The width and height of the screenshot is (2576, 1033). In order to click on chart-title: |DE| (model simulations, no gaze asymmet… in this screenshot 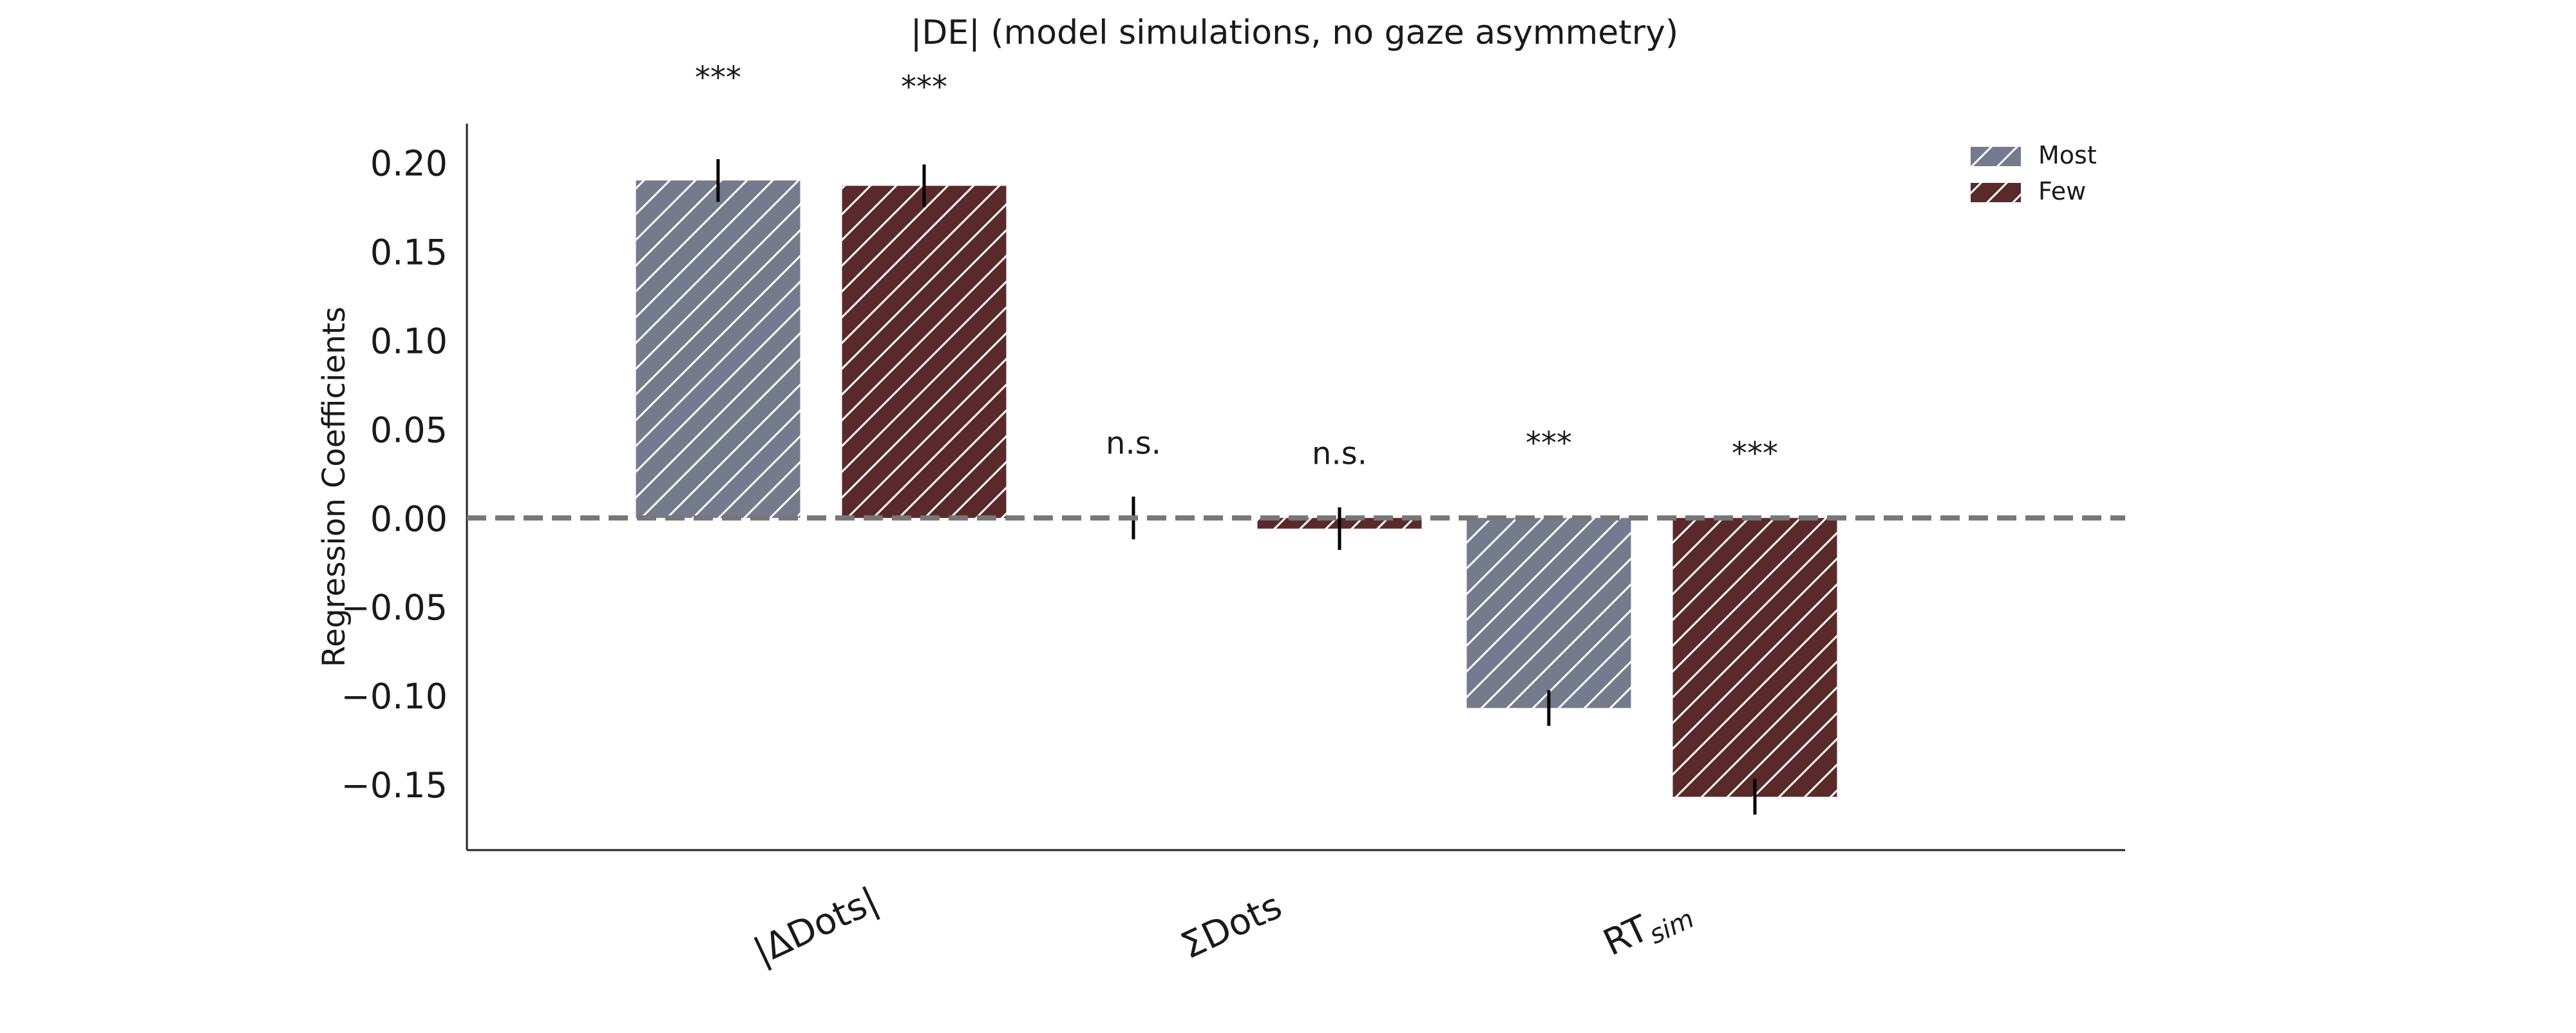, I will do `click(1294, 33)`.